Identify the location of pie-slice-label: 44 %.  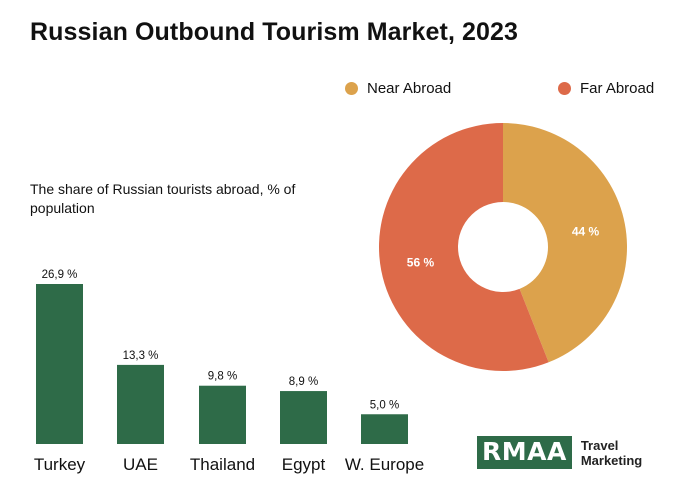
(586, 231).